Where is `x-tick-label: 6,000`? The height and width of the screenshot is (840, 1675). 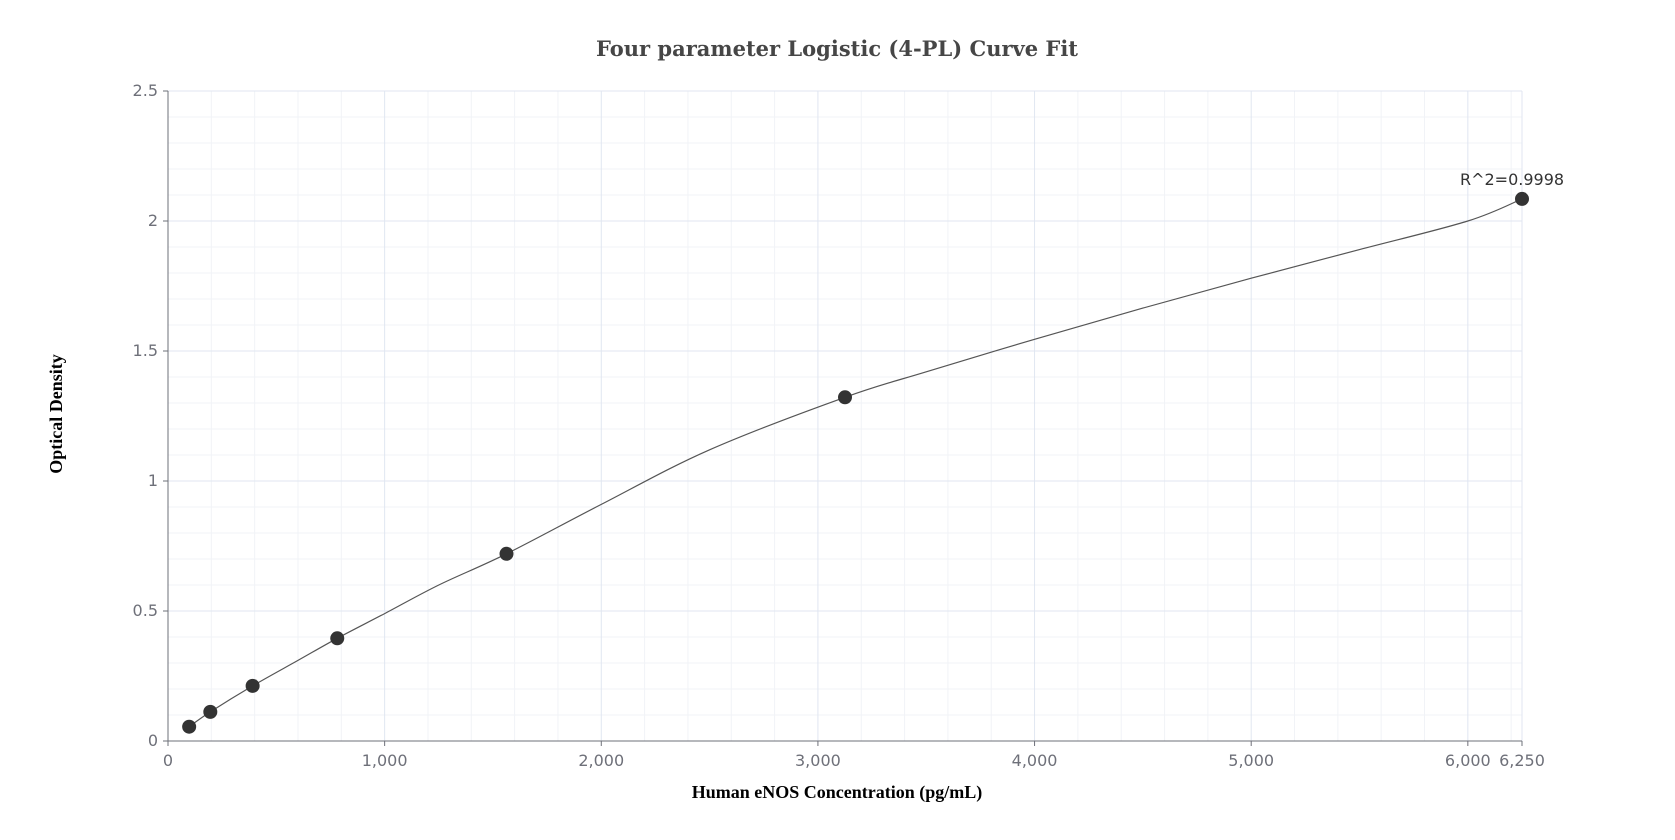 x-tick-label: 6,000 is located at coordinates (1468, 760).